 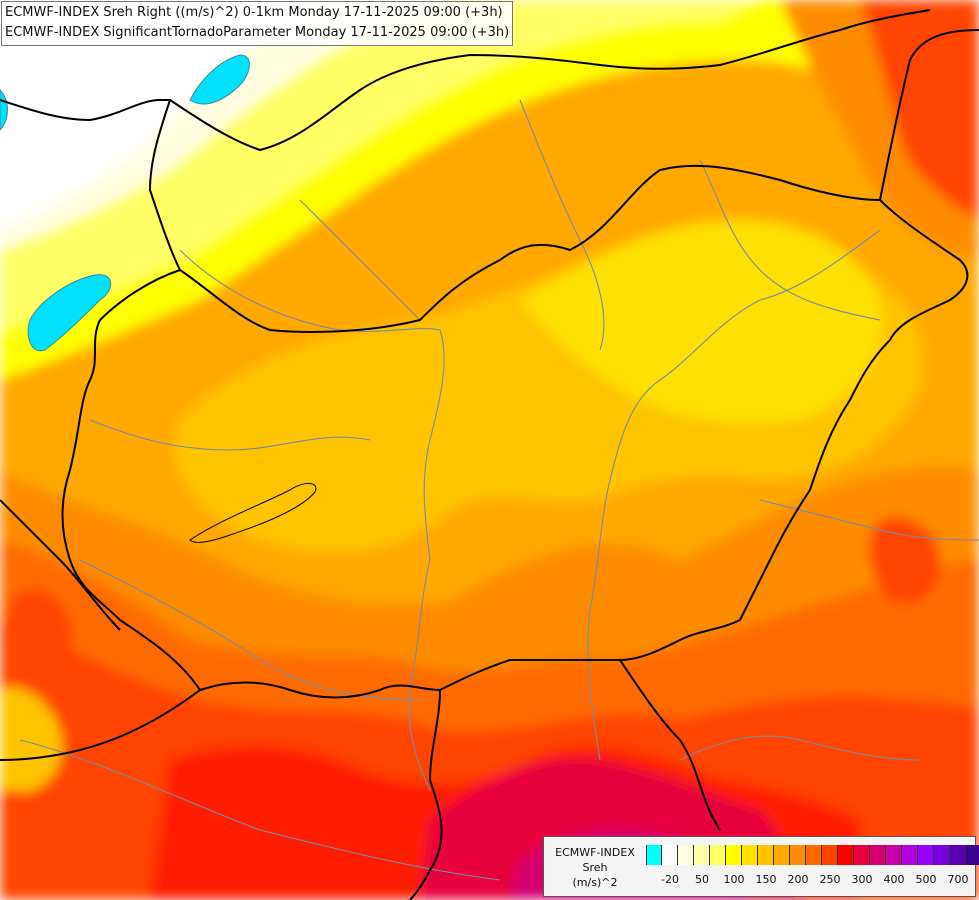 What do you see at coordinates (90, 185) in the screenshot?
I see `border-austria` at bounding box center [90, 185].